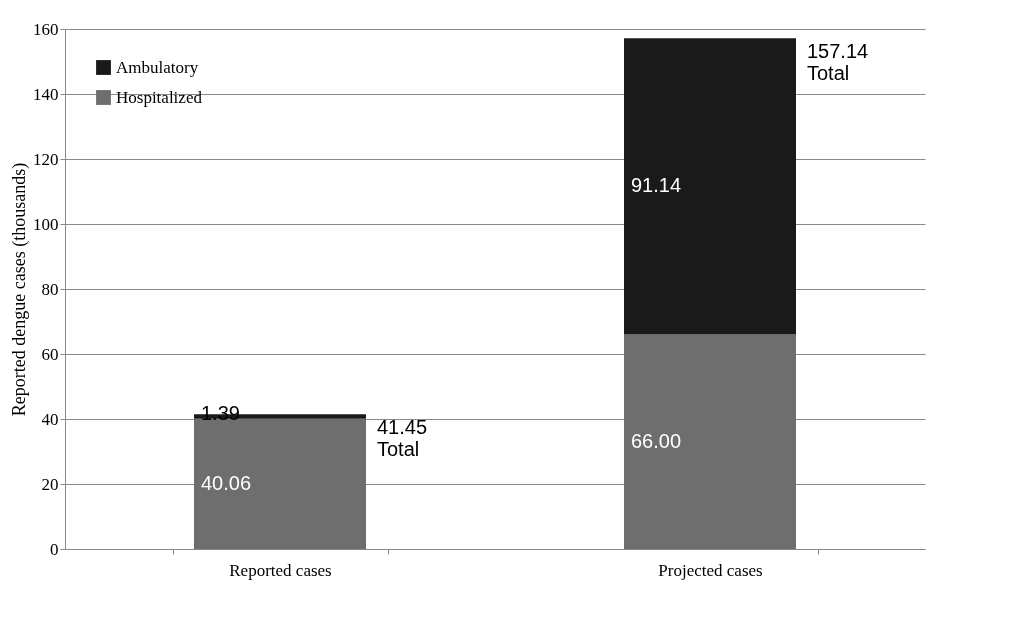  Describe the element at coordinates (157, 67) in the screenshot. I see `legend-label: Ambulatory` at that location.